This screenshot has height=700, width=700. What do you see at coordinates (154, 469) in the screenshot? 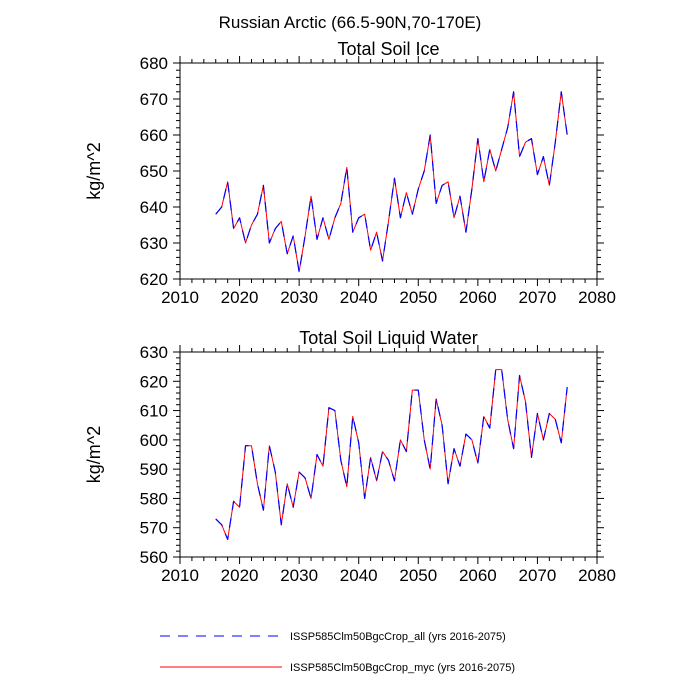
I see `y-tick-label: 590` at bounding box center [154, 469].